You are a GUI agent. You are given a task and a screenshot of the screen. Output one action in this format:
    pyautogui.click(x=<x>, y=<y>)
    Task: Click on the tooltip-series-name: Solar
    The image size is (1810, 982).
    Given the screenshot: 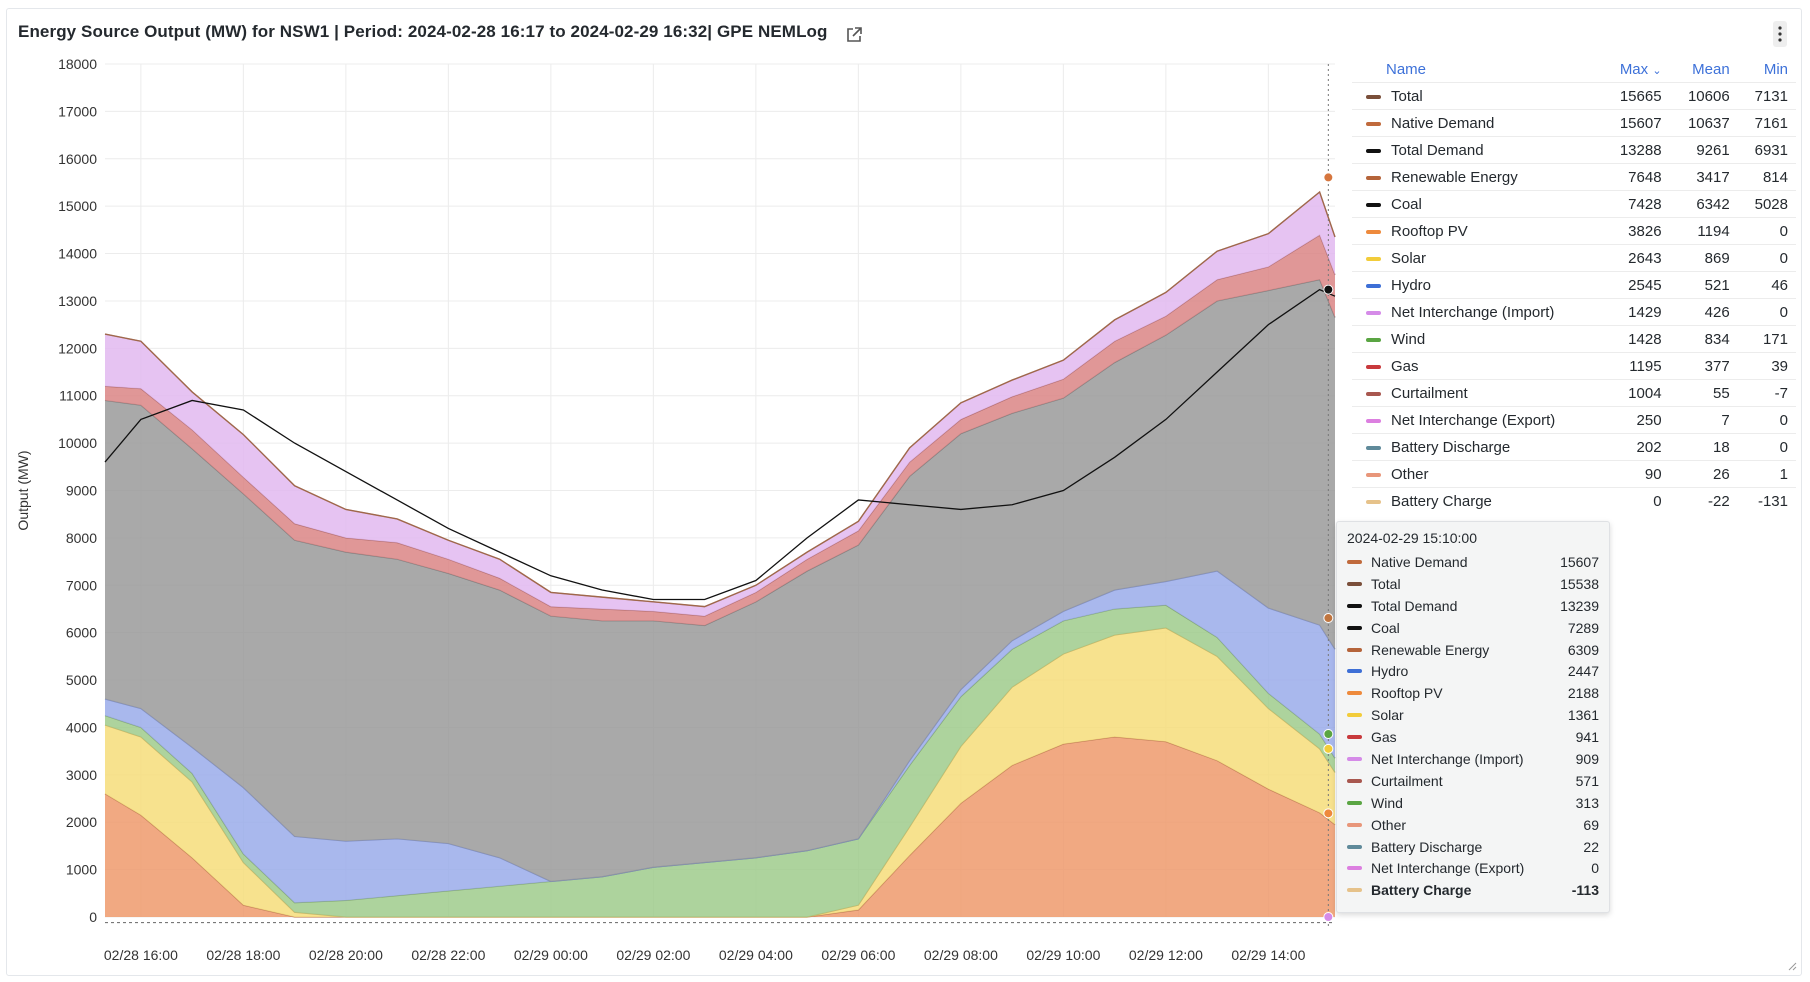 What is the action you would take?
    pyautogui.click(x=1387, y=715)
    